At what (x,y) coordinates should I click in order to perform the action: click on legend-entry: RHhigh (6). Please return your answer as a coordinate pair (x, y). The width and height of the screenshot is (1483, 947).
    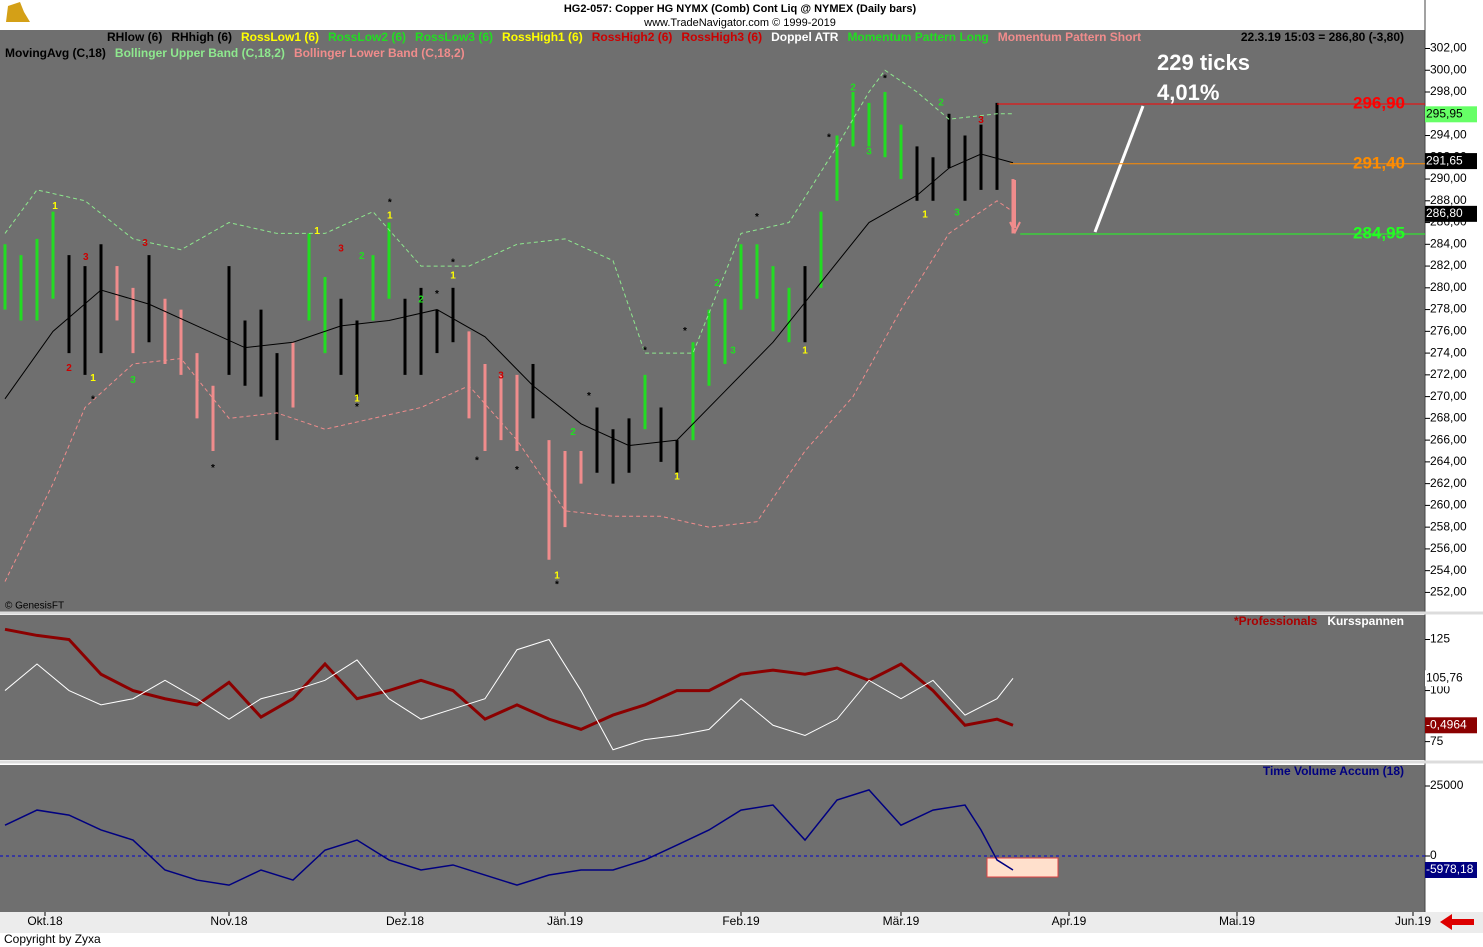
    Looking at the image, I should click on (201, 37).